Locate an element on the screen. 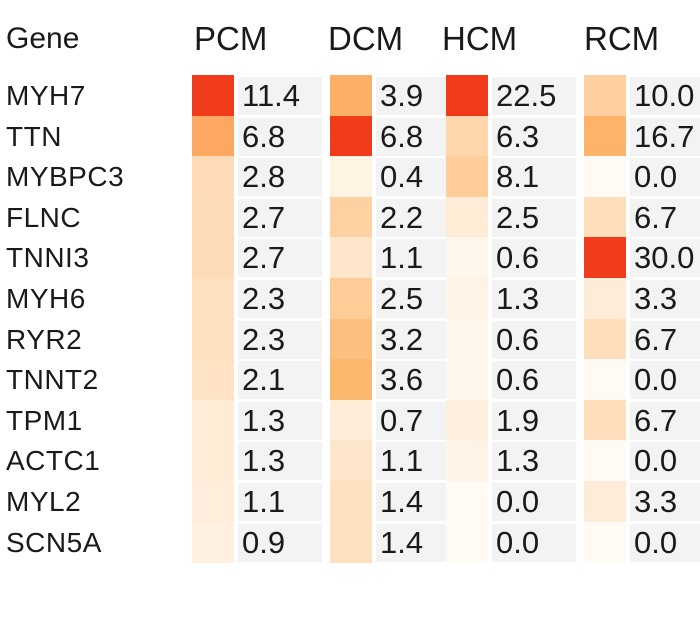  value-label: 3.6 is located at coordinates (401, 380).